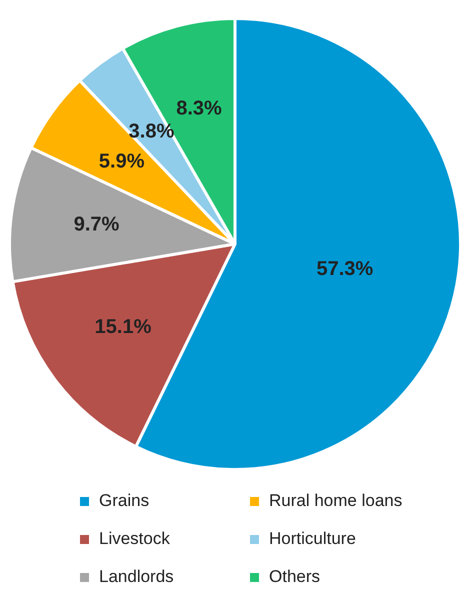 The image size is (462, 596). Describe the element at coordinates (134, 539) in the screenshot. I see `legend-label: Livestock` at that location.